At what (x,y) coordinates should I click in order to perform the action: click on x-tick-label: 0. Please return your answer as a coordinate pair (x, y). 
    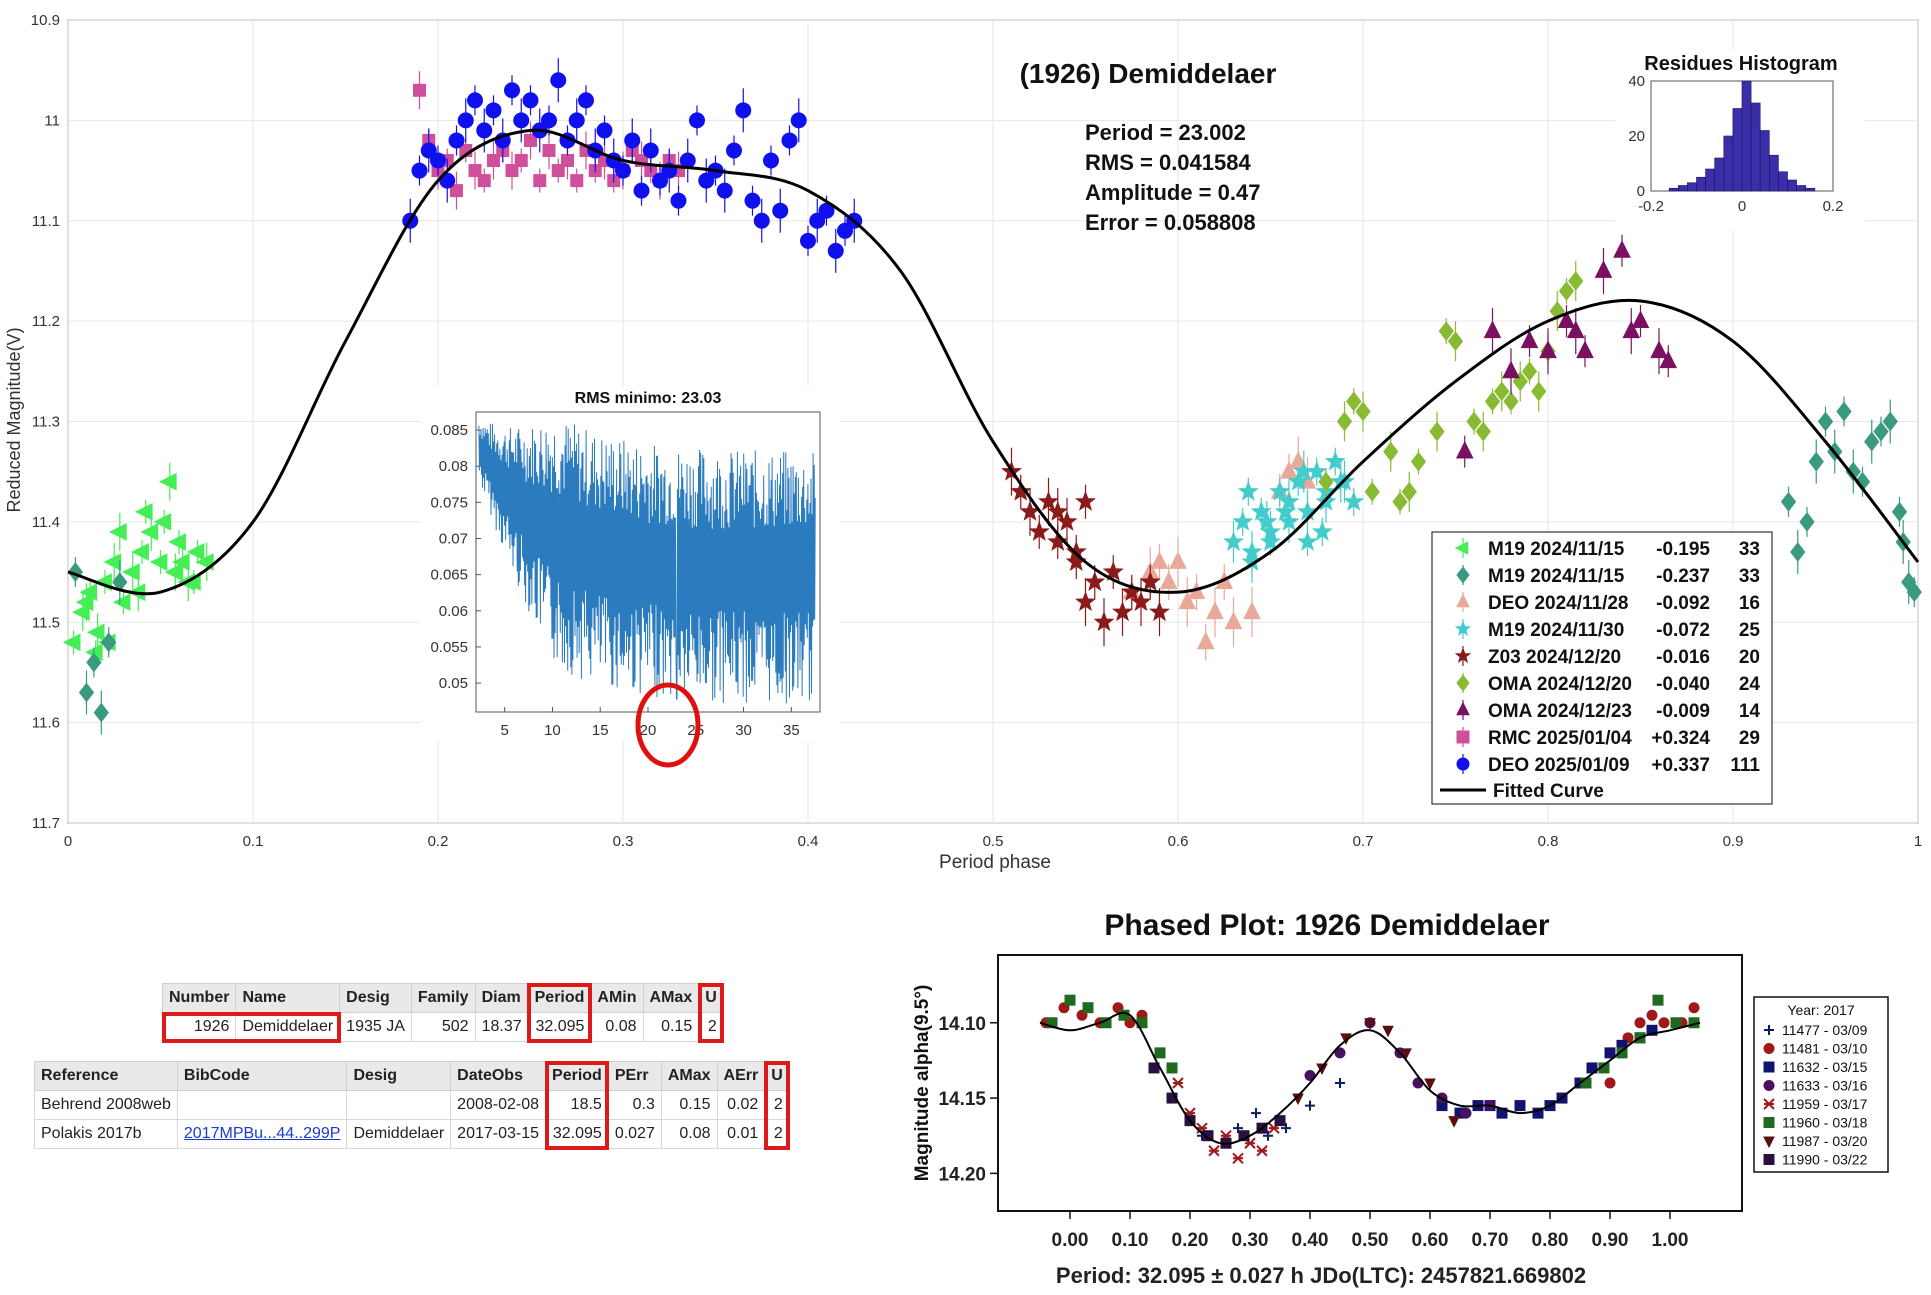
    Looking at the image, I should click on (68, 841).